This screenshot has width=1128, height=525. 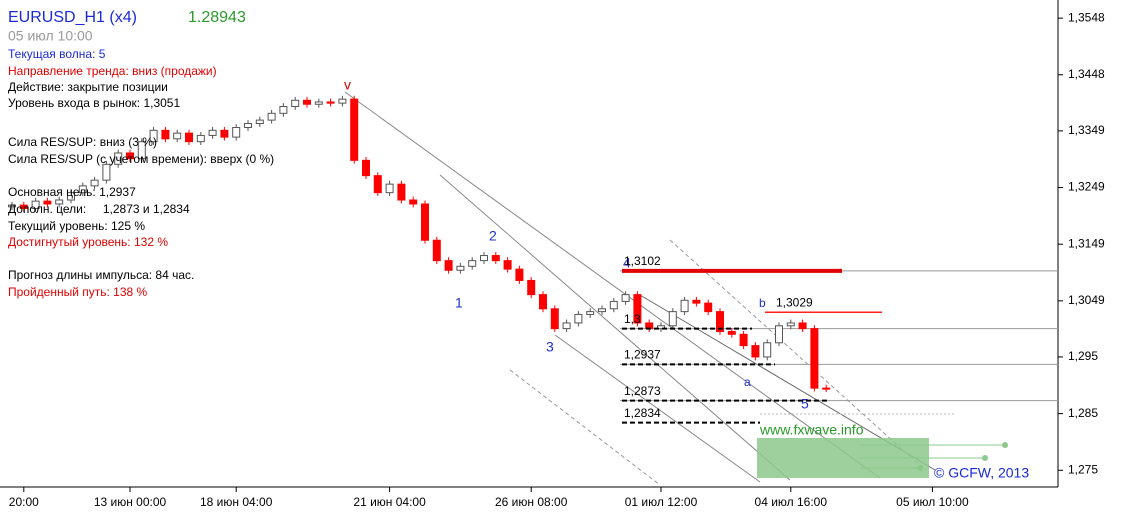 I want to click on info-line: Направление тренда: вниз (продажи), so click(x=112, y=71).